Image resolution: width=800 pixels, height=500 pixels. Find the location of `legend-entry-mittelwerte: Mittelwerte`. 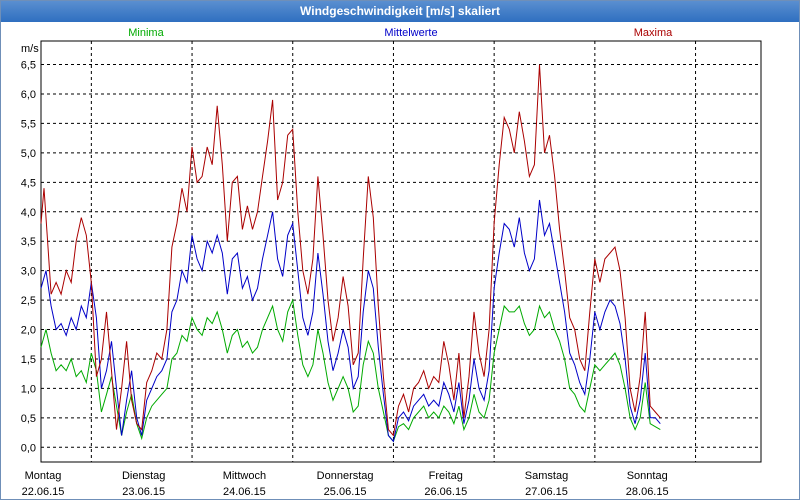

legend-entry-mittelwerte: Mittelwerte is located at coordinates (410, 33).